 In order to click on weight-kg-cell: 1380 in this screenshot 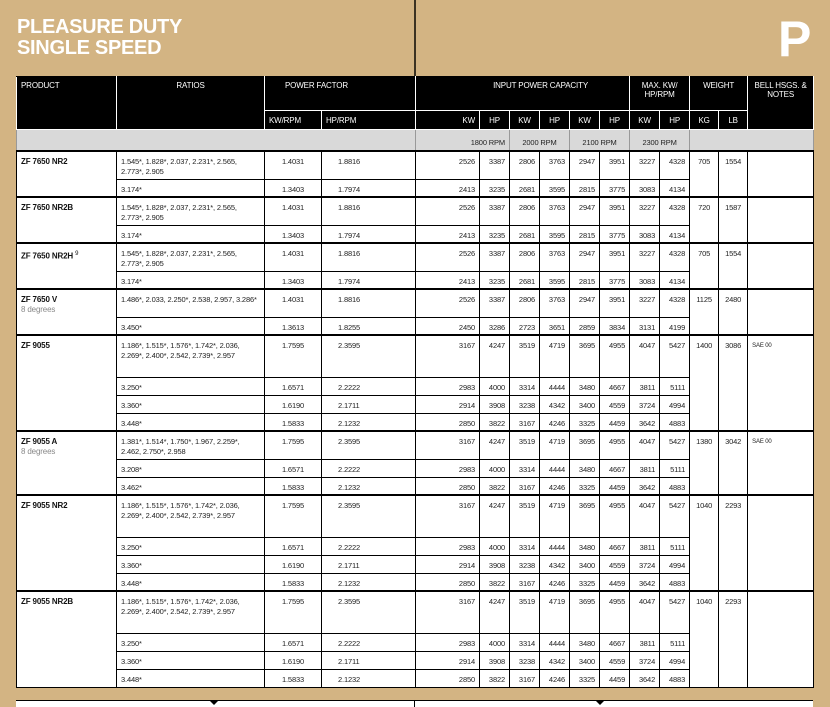, I will do `click(704, 463)`.